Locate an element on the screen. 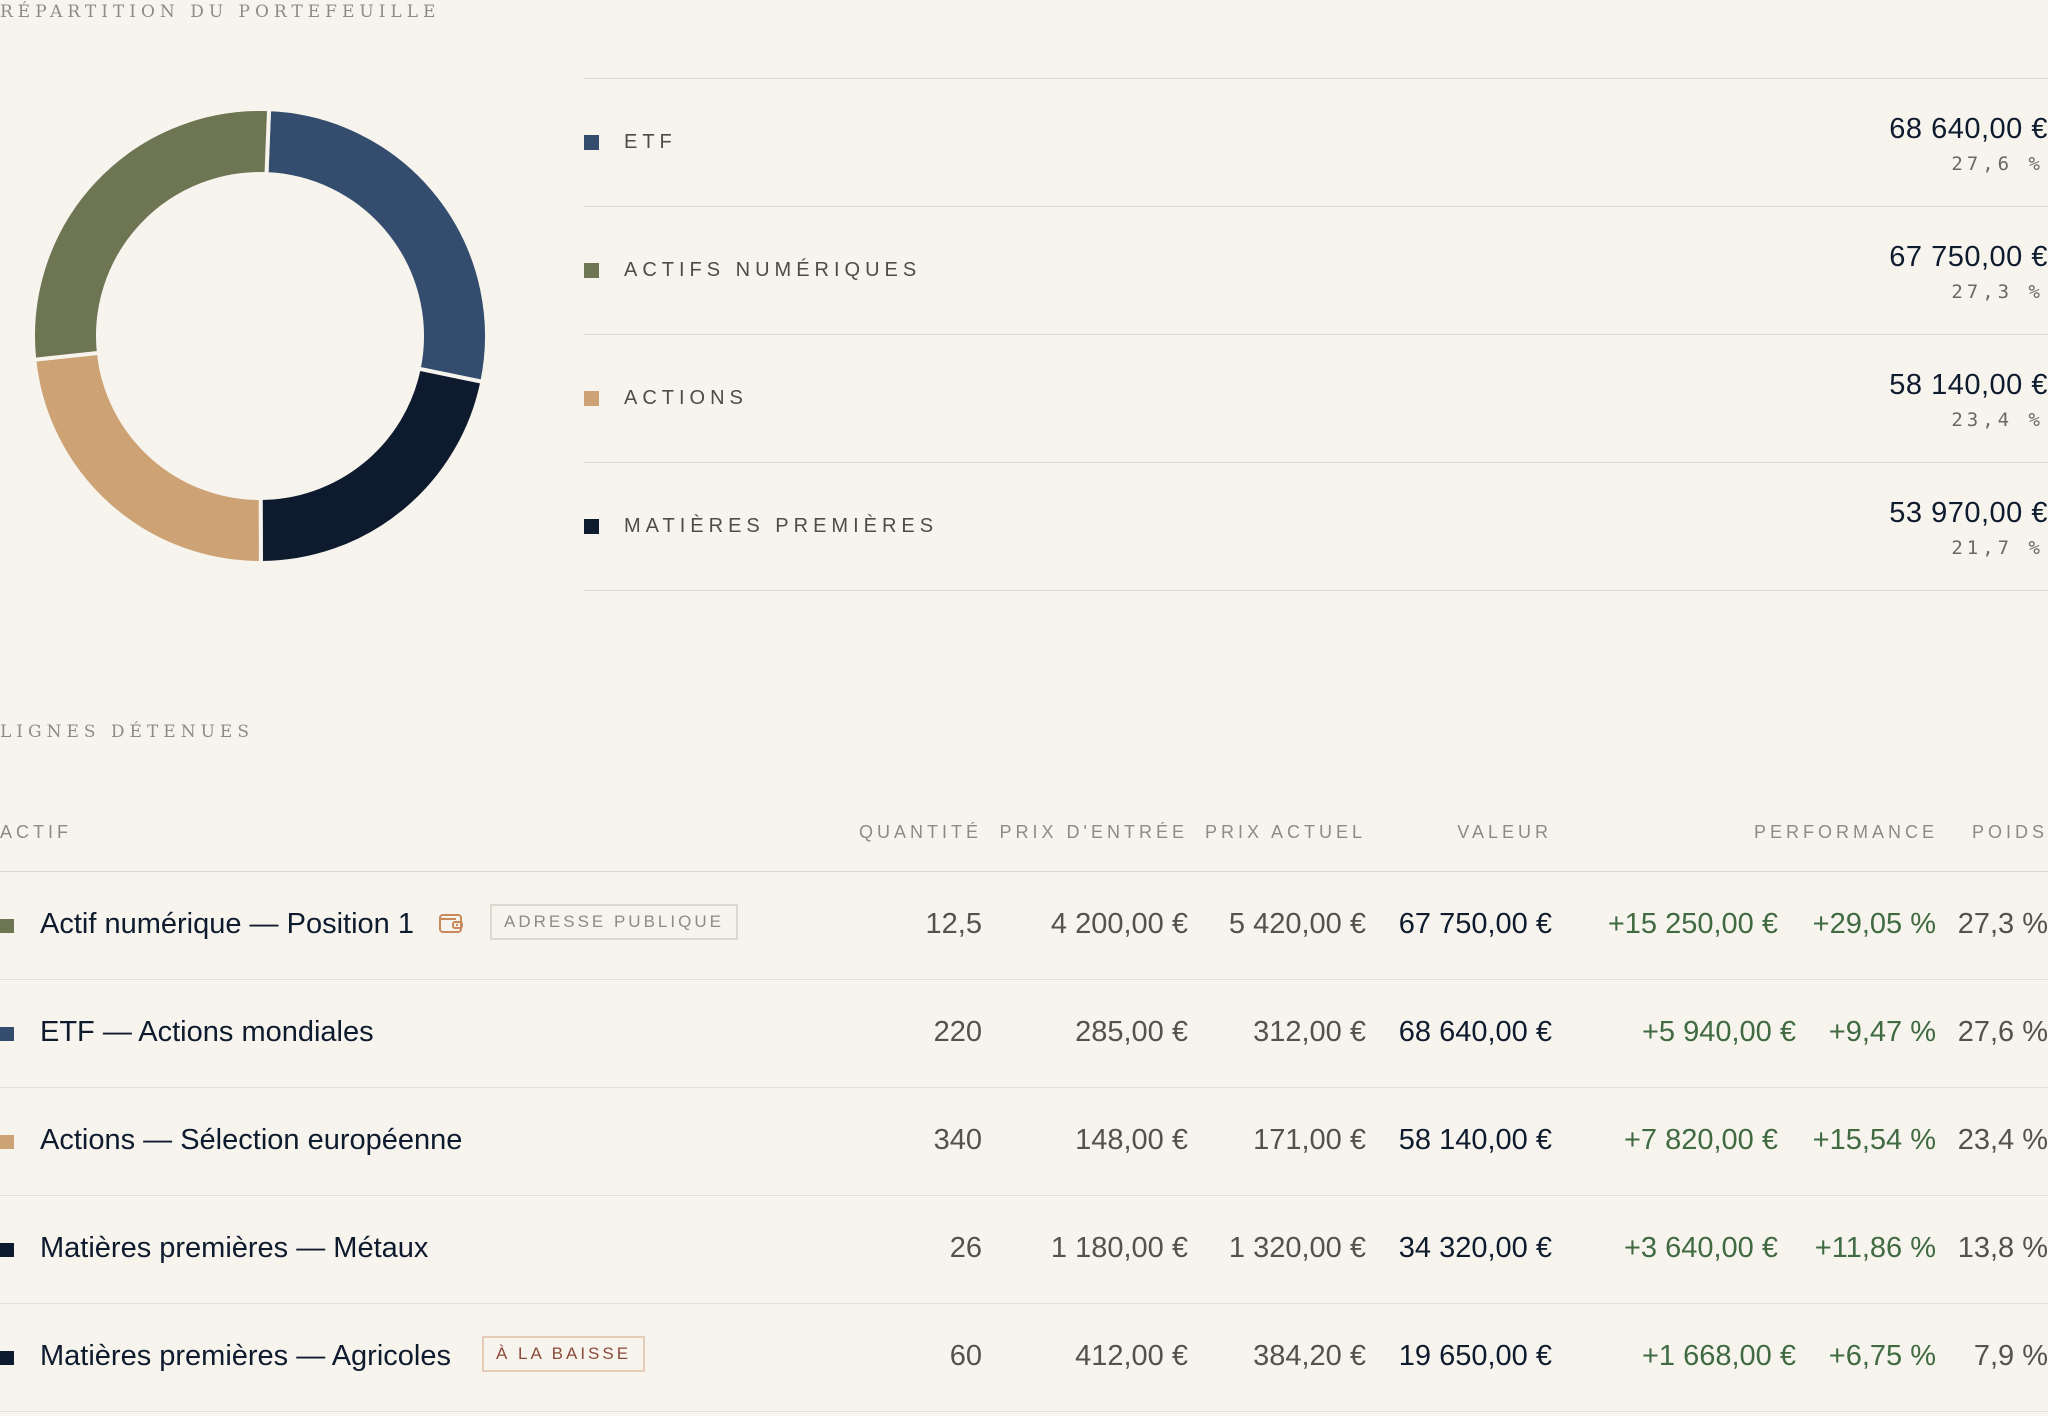 The image size is (2048, 1416). donut-segment-etf is located at coordinates (376, 246).